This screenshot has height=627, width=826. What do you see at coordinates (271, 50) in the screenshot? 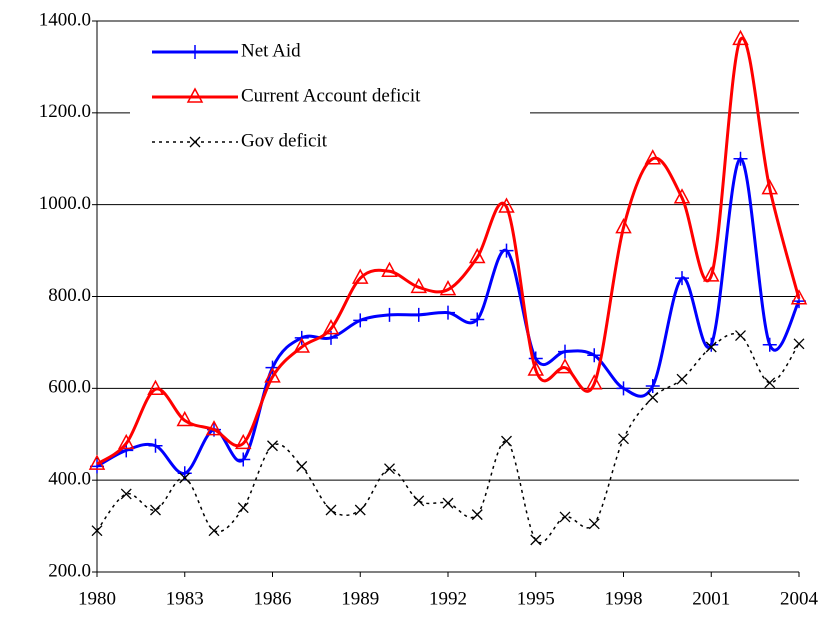
I see `legend-label: Net Aid` at bounding box center [271, 50].